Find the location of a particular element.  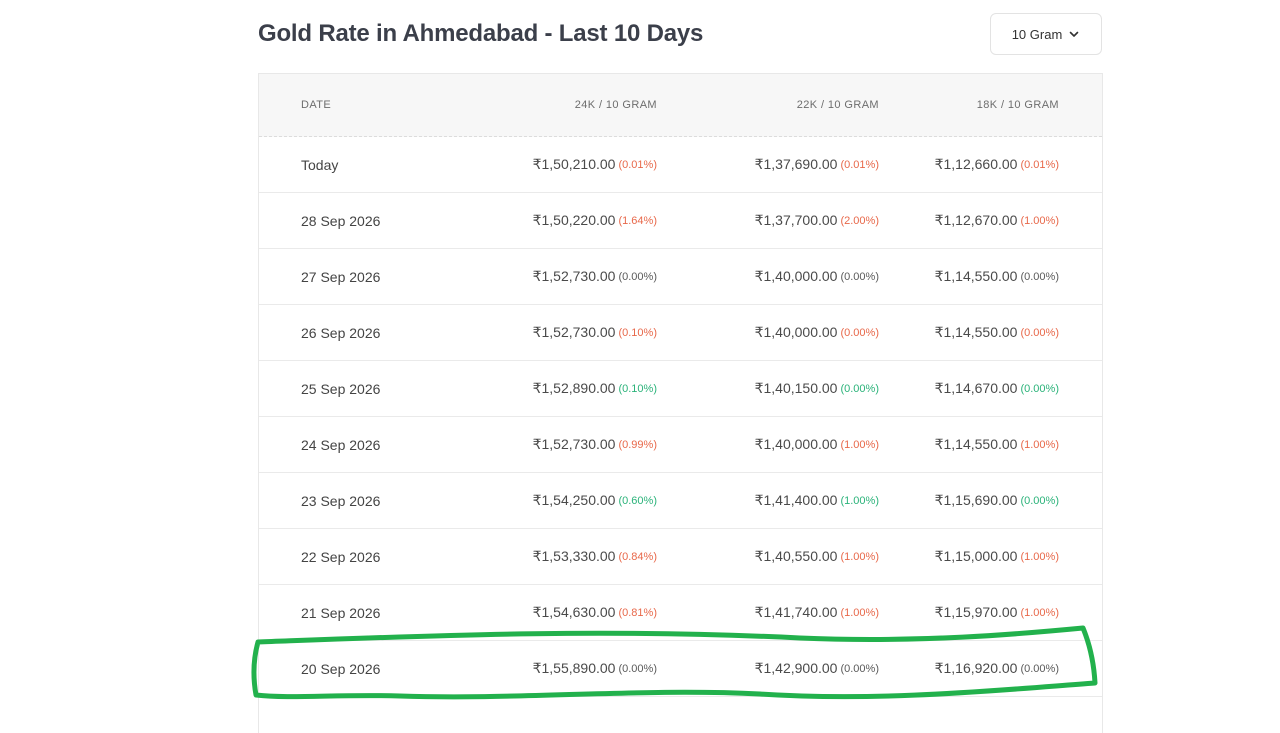

cell-22k: ₹1,42,900.00 (0.00%) is located at coordinates (817, 668).